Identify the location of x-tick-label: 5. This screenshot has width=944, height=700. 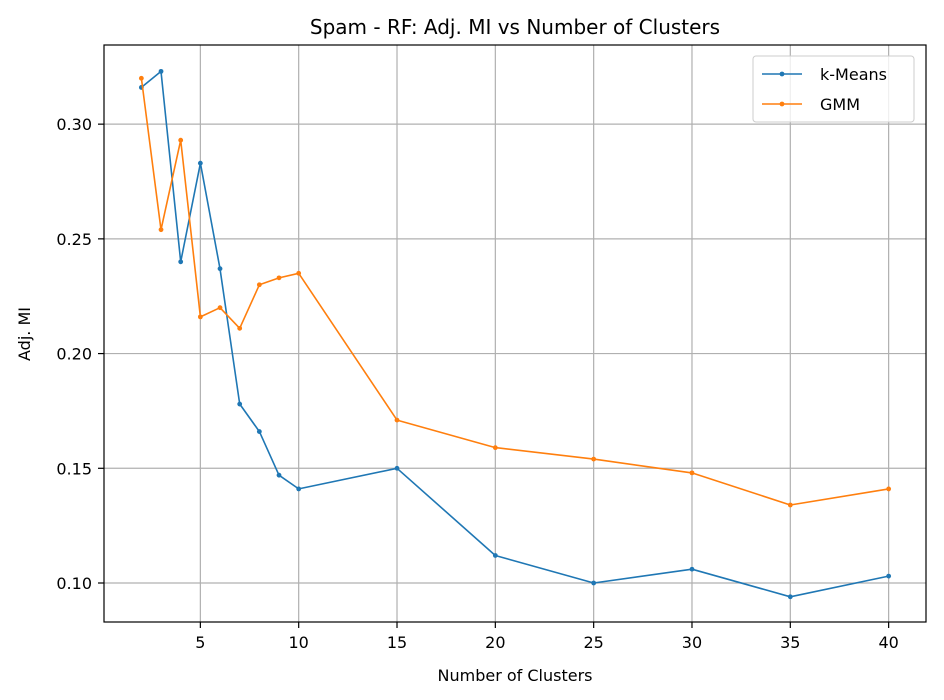
(200, 642).